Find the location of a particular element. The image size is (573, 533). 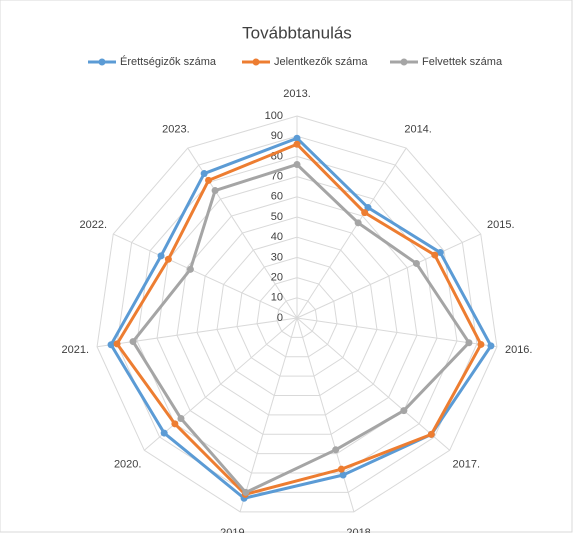

r-tick-label: 0 is located at coordinates (280, 318).